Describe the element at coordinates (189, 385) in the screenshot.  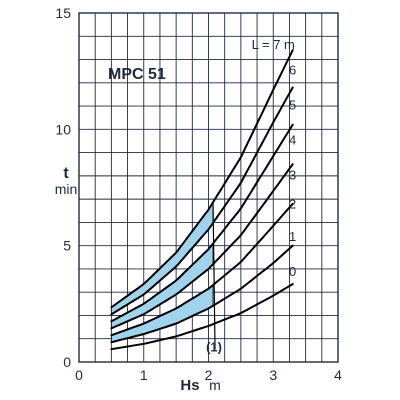
I see `x-axis-label: Hs` at that location.